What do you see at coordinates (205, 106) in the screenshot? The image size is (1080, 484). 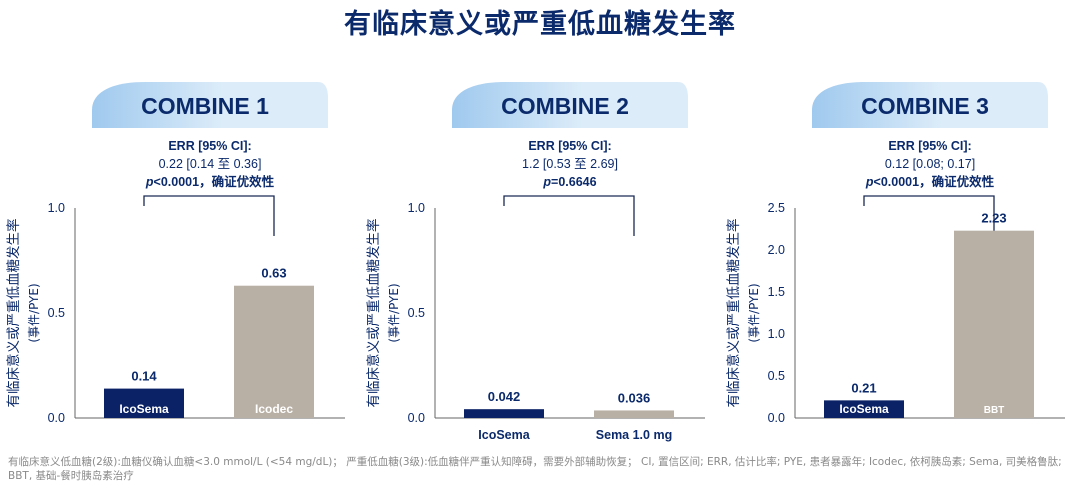 I see `banner-title: COMBINE 1` at bounding box center [205, 106].